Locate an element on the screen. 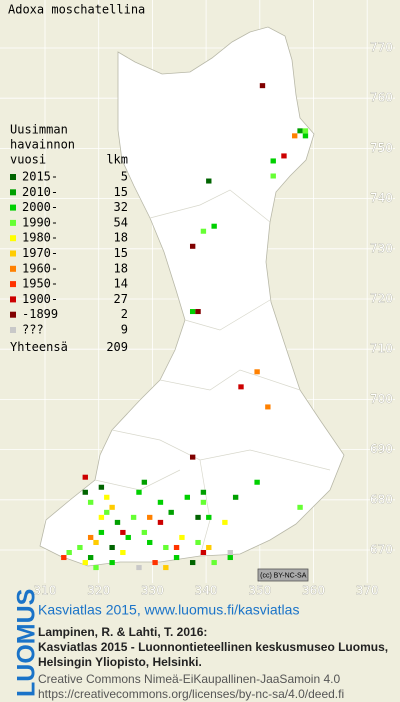 This screenshot has height=702, width=400. x-tick-label: 330 is located at coordinates (152, 591).